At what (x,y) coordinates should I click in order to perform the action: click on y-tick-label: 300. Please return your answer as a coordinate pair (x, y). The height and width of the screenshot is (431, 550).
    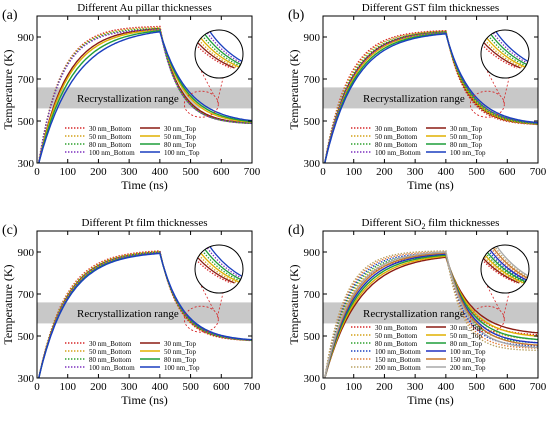
    Looking at the image, I should click on (312, 379).